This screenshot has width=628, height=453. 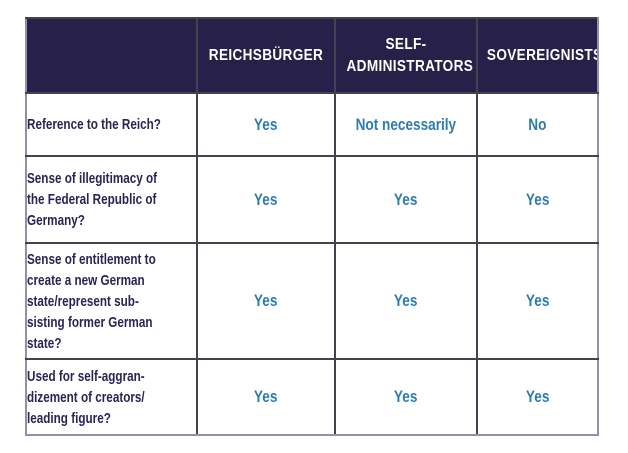 I want to click on column-header-reichsbuerger: REICHSBÜRGER, so click(x=266, y=55).